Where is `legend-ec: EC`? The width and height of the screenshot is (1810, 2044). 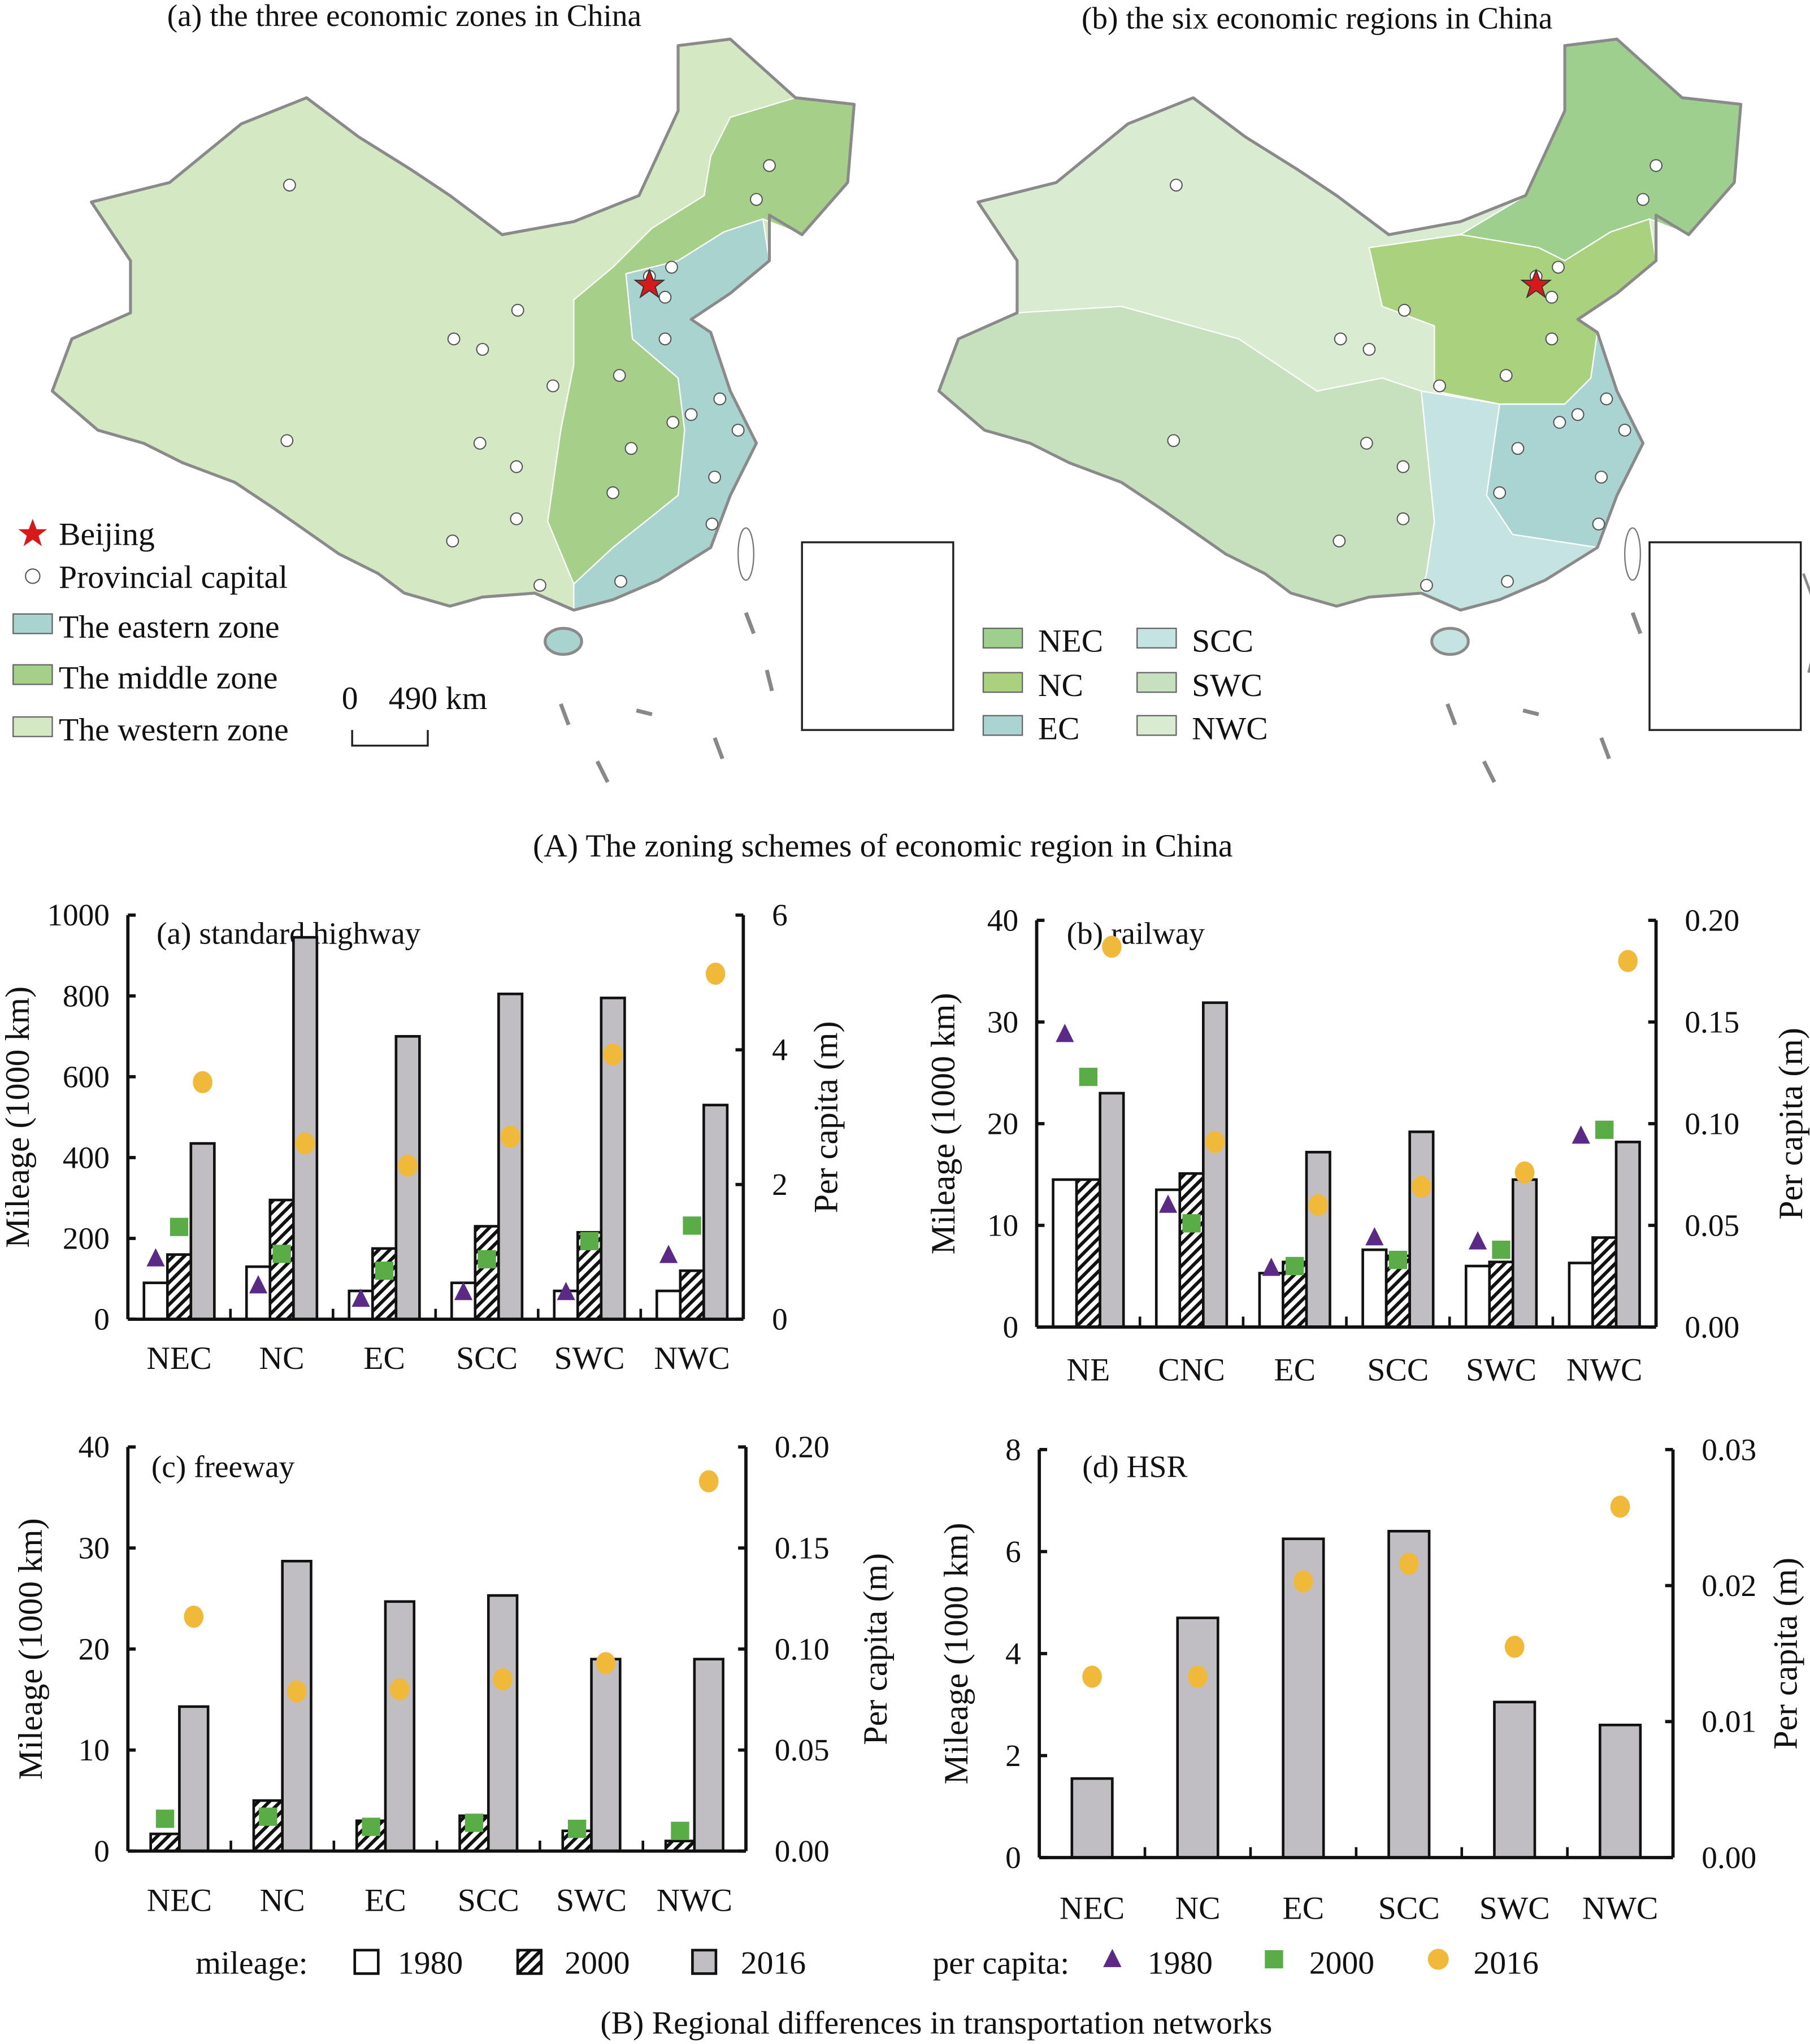
legend-ec: EC is located at coordinates (1059, 729).